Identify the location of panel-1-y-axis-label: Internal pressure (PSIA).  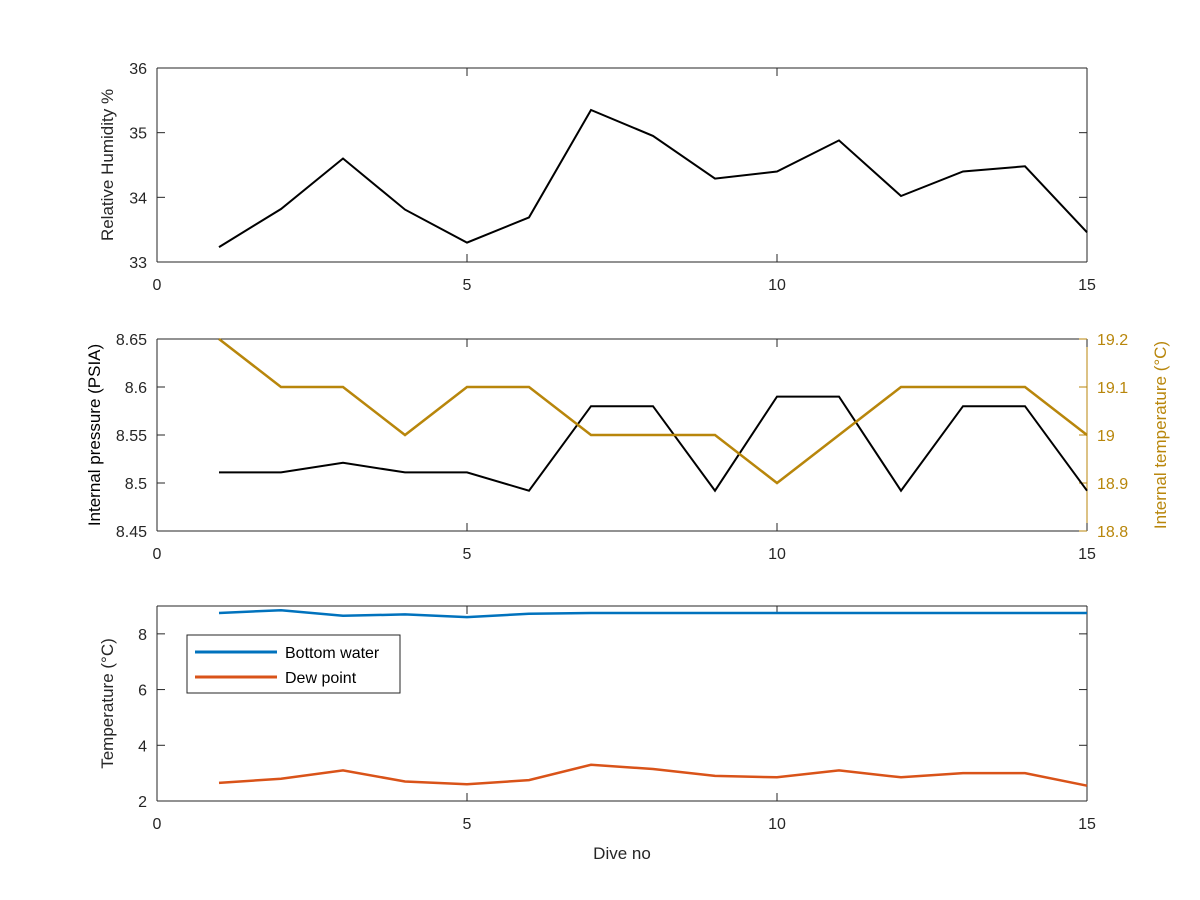
(94, 435).